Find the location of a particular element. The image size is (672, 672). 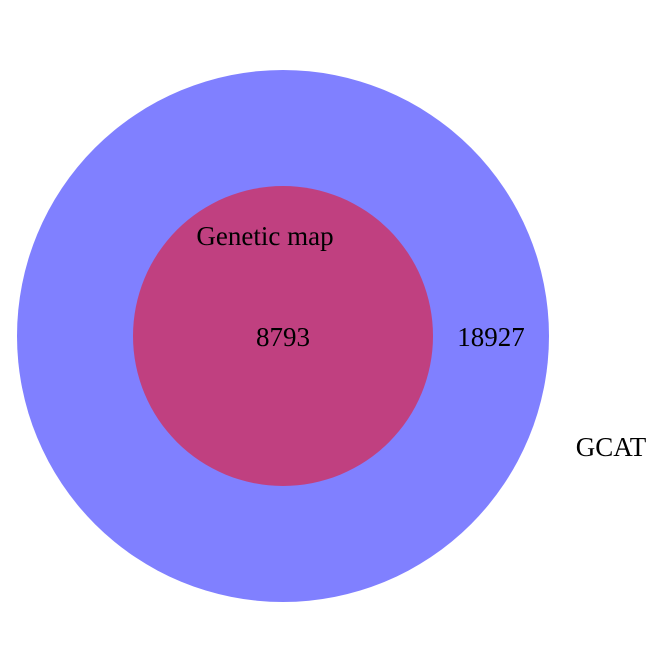

set-label-gcat: GCAT is located at coordinates (611, 447).